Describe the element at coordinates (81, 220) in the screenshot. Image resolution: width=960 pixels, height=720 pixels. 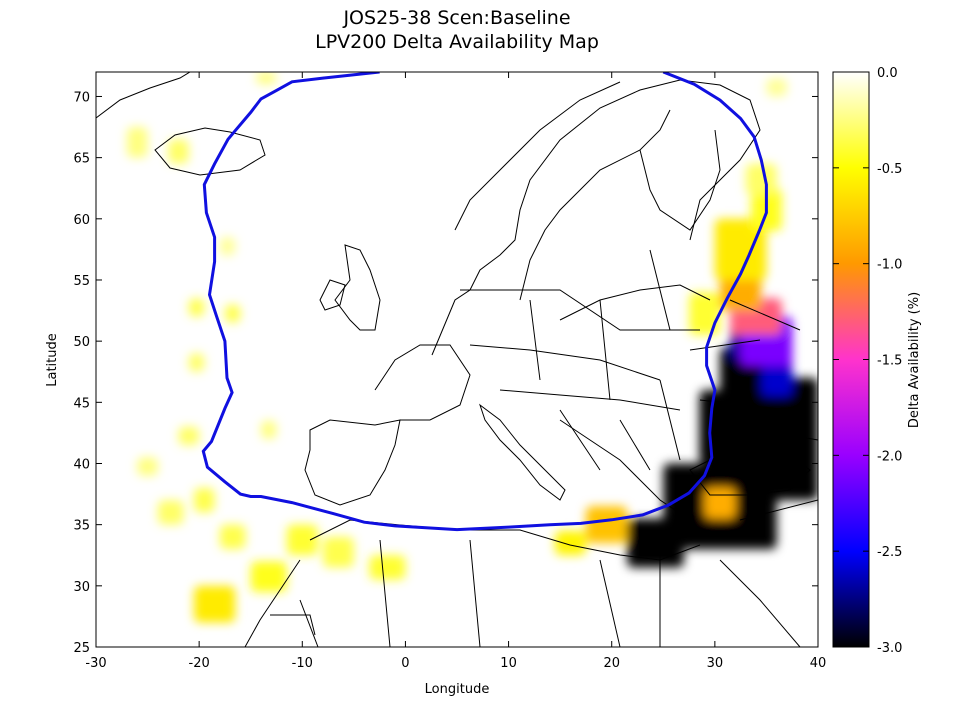
I see `y-tick-label: 60` at that location.